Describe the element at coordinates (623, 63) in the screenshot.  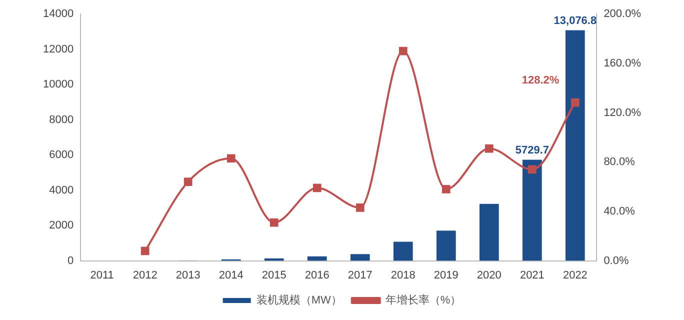
I see `y2-tick-label: 160.0%` at that location.